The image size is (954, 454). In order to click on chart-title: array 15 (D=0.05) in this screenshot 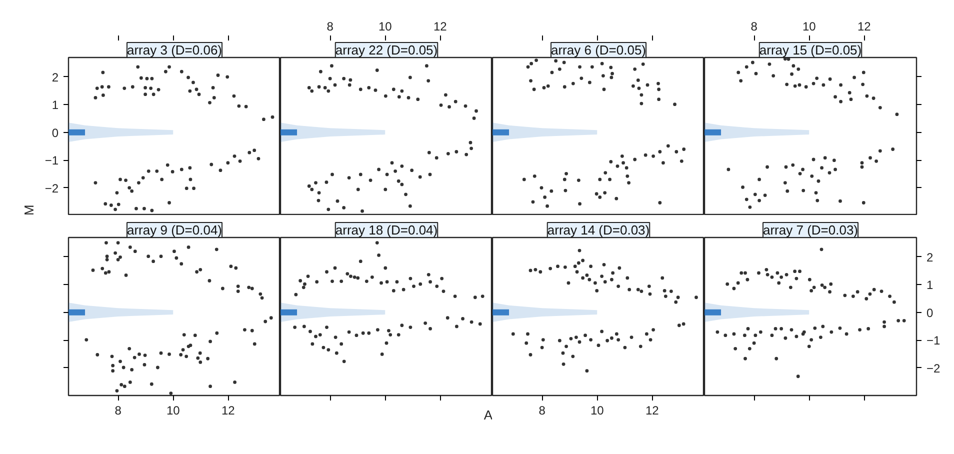, I will do `click(810, 50)`.